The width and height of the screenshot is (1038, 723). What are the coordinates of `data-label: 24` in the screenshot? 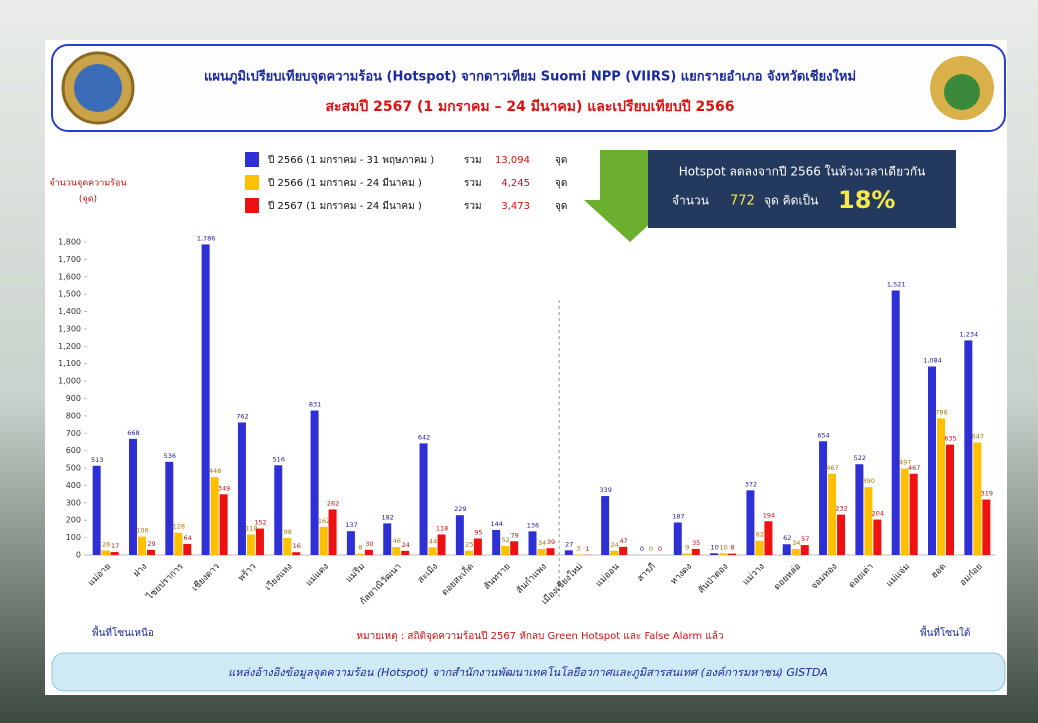 It's located at (406, 545).